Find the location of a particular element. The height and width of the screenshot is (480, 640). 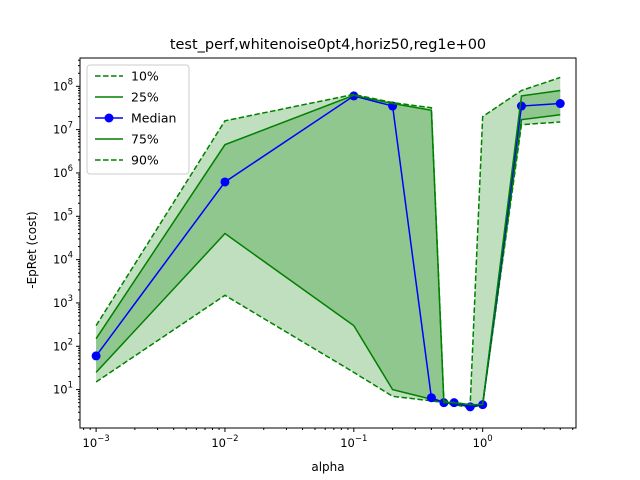

legend: 10% 25% Median 75% 90% is located at coordinates (138, 119).